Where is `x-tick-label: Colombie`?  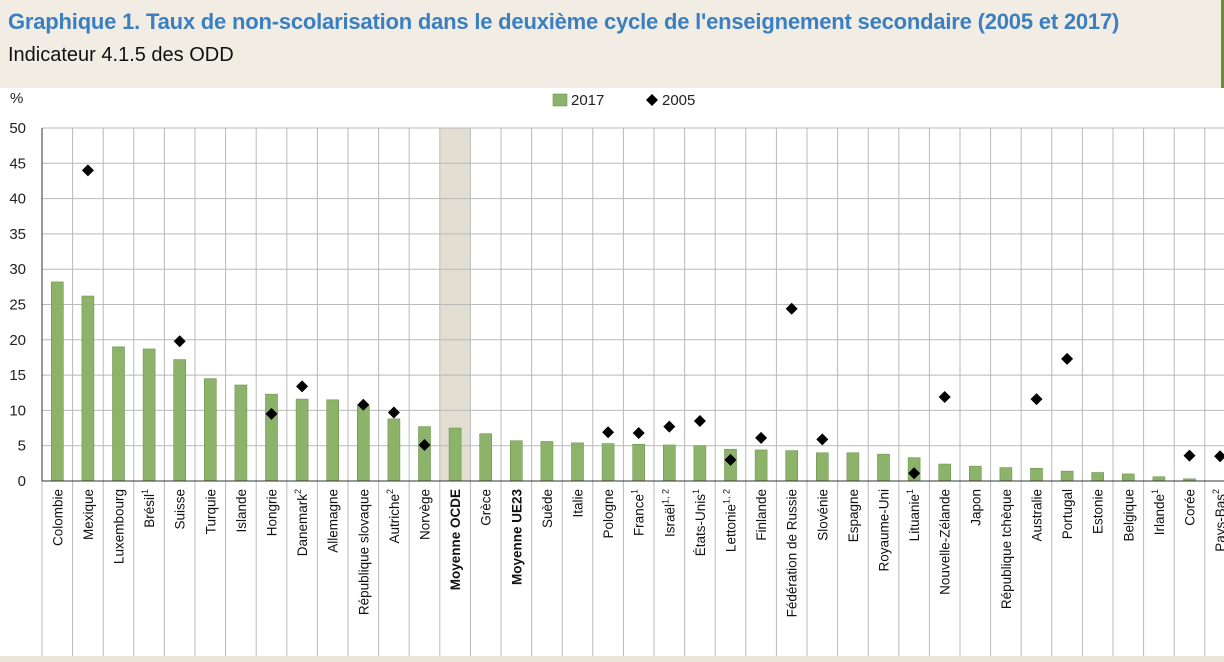
x-tick-label: Colombie is located at coordinates (57, 517).